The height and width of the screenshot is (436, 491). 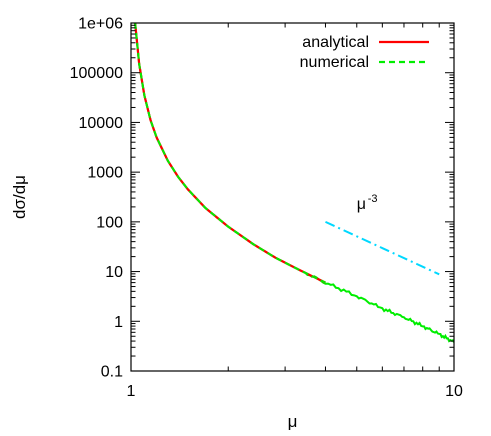 I want to click on y-tick-label: 10, so click(x=114, y=272).